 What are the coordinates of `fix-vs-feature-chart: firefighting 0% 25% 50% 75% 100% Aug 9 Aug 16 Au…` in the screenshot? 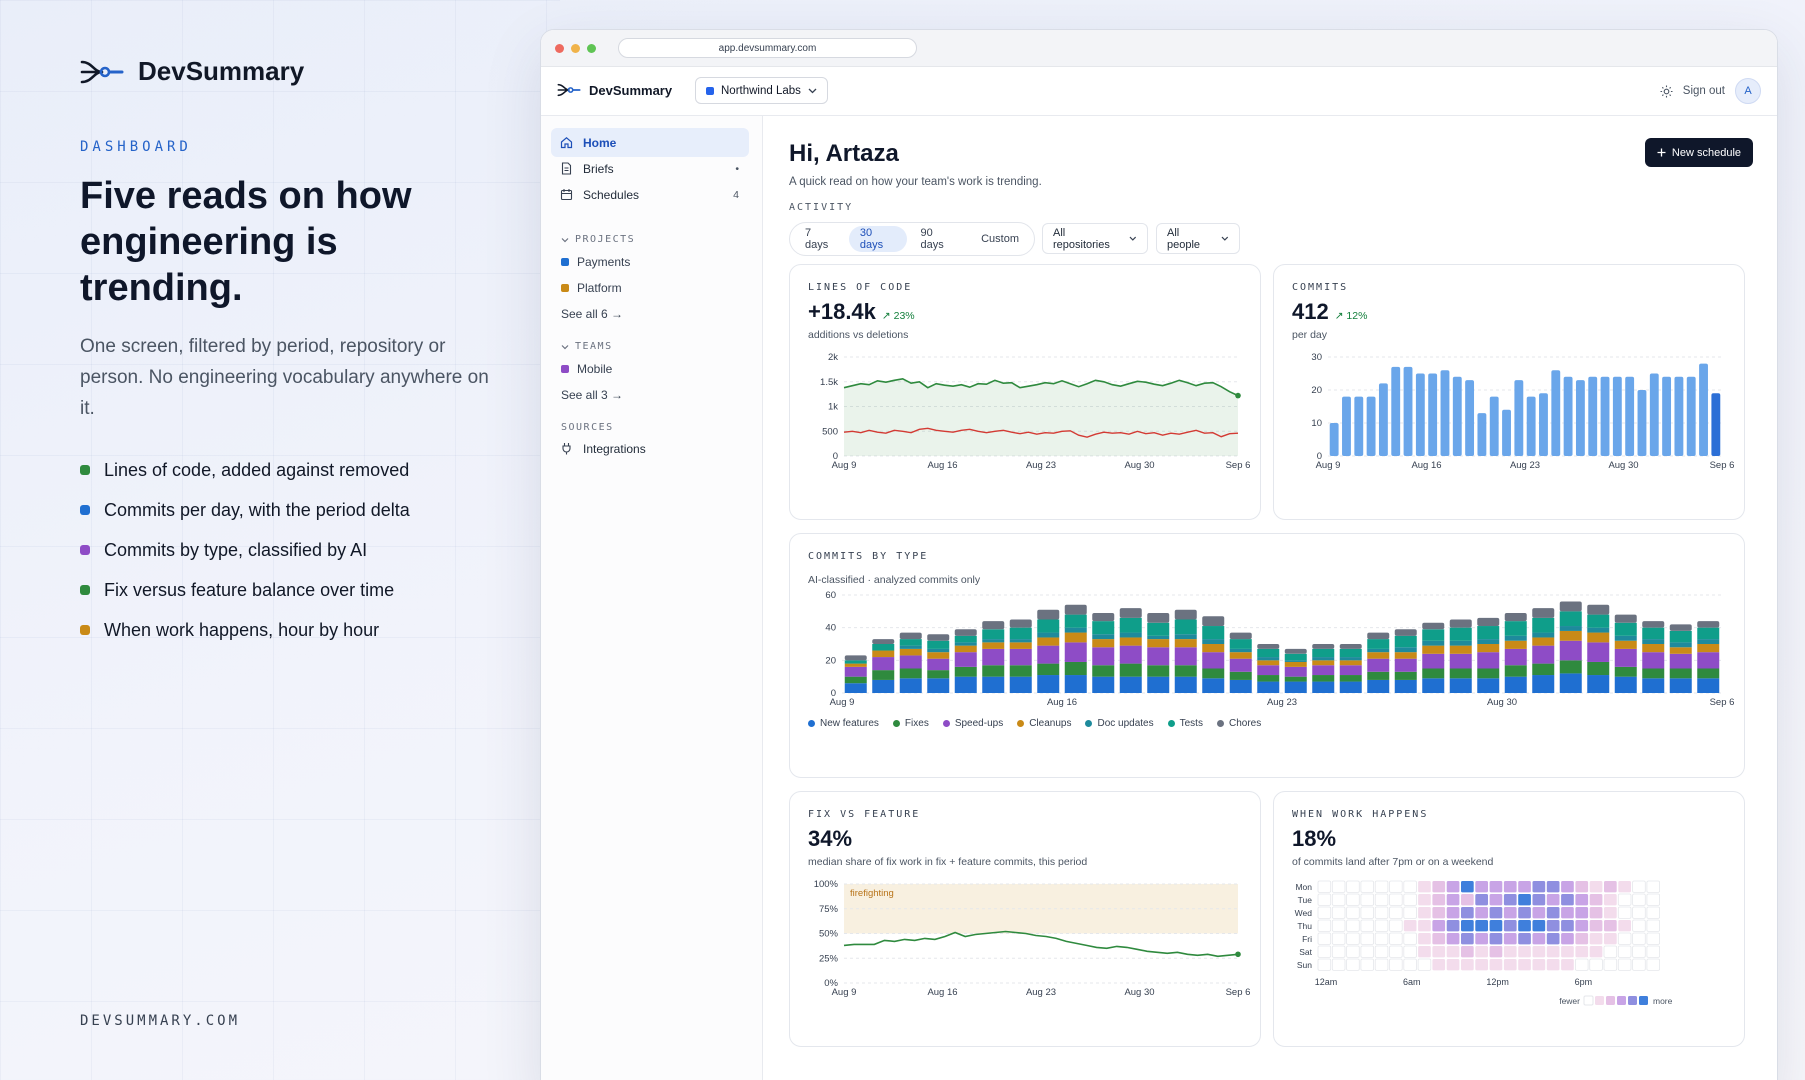 It's located at (1032, 938).